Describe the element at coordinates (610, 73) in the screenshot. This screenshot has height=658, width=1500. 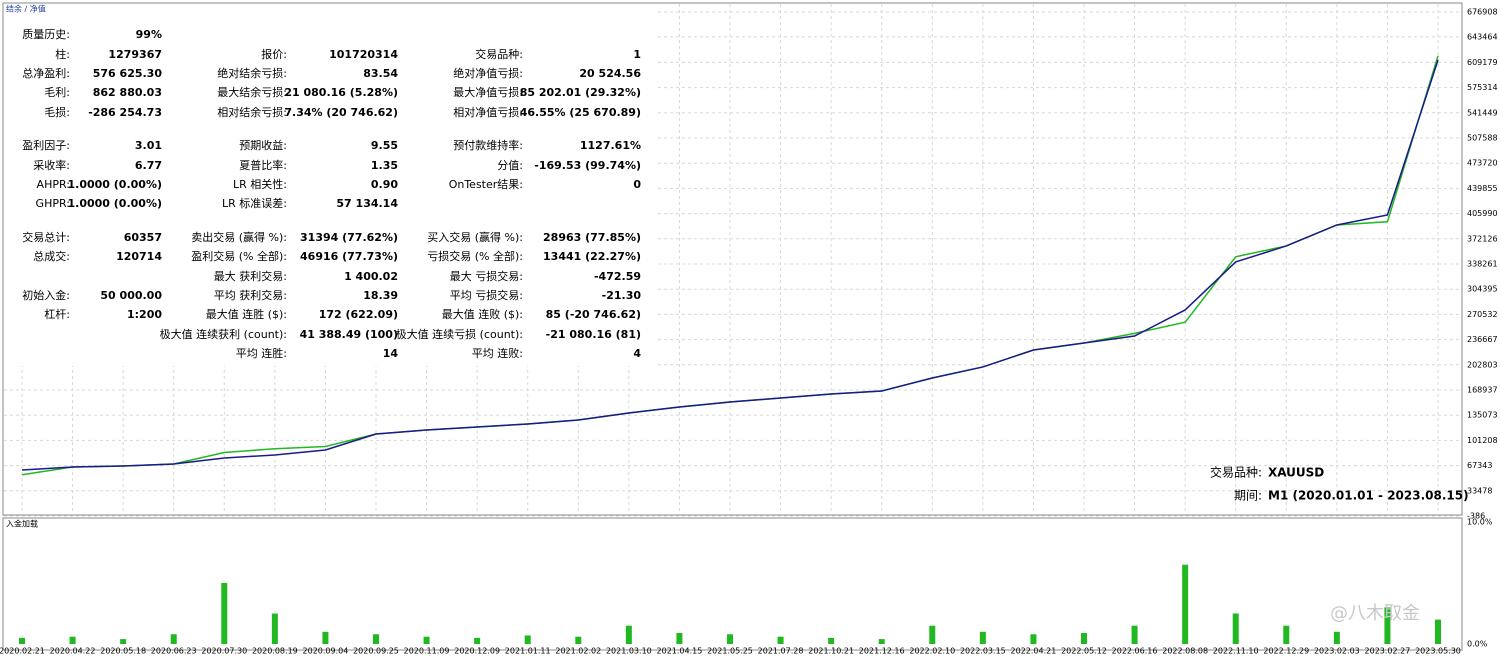
I see `stat-value: 20 524.56` at that location.